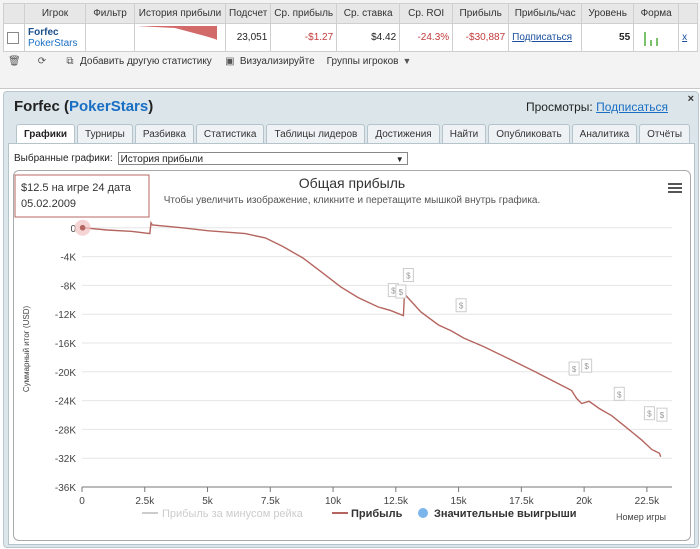 Image resolution: width=700 pixels, height=549 pixels. Describe the element at coordinates (403, 133) in the screenshot. I see `tab-achievements: Достижения` at that location.